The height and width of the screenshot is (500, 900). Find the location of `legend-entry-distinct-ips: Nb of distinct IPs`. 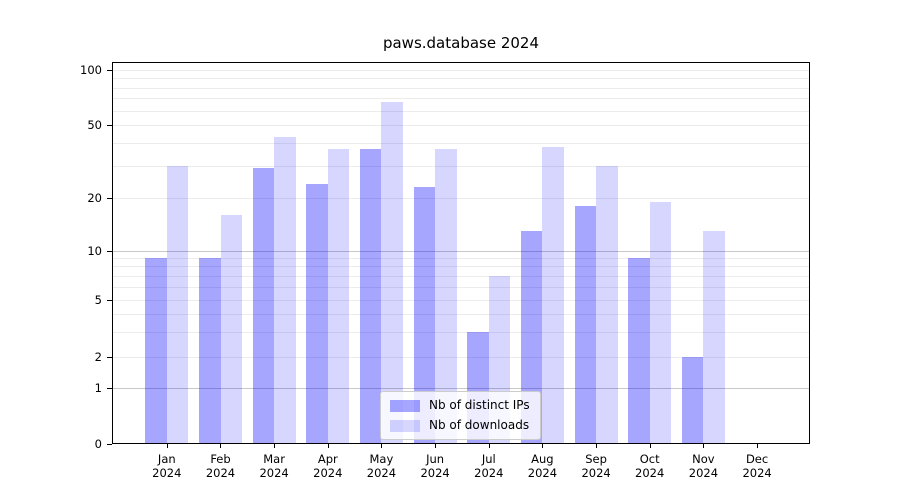

legend-entry-distinct-ips: Nb of distinct IPs is located at coordinates (460, 405).